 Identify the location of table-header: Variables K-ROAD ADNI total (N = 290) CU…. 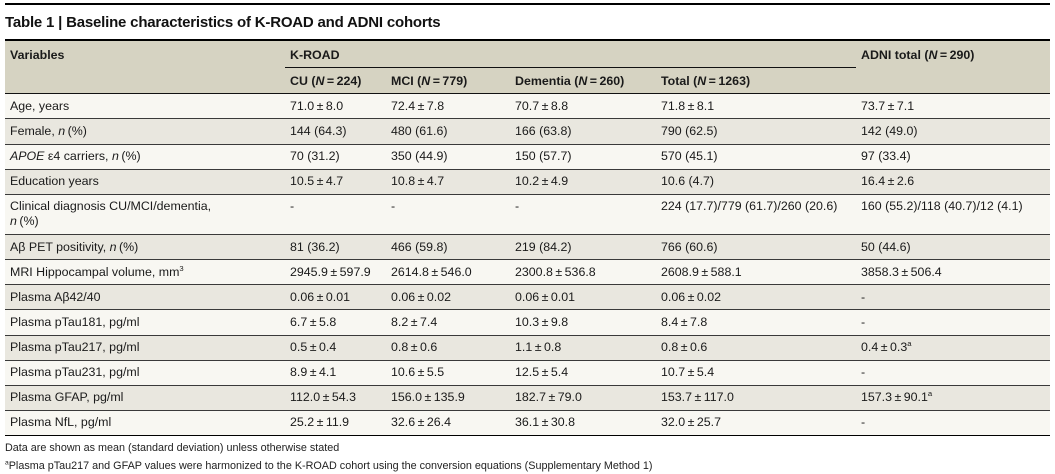
(527, 67).